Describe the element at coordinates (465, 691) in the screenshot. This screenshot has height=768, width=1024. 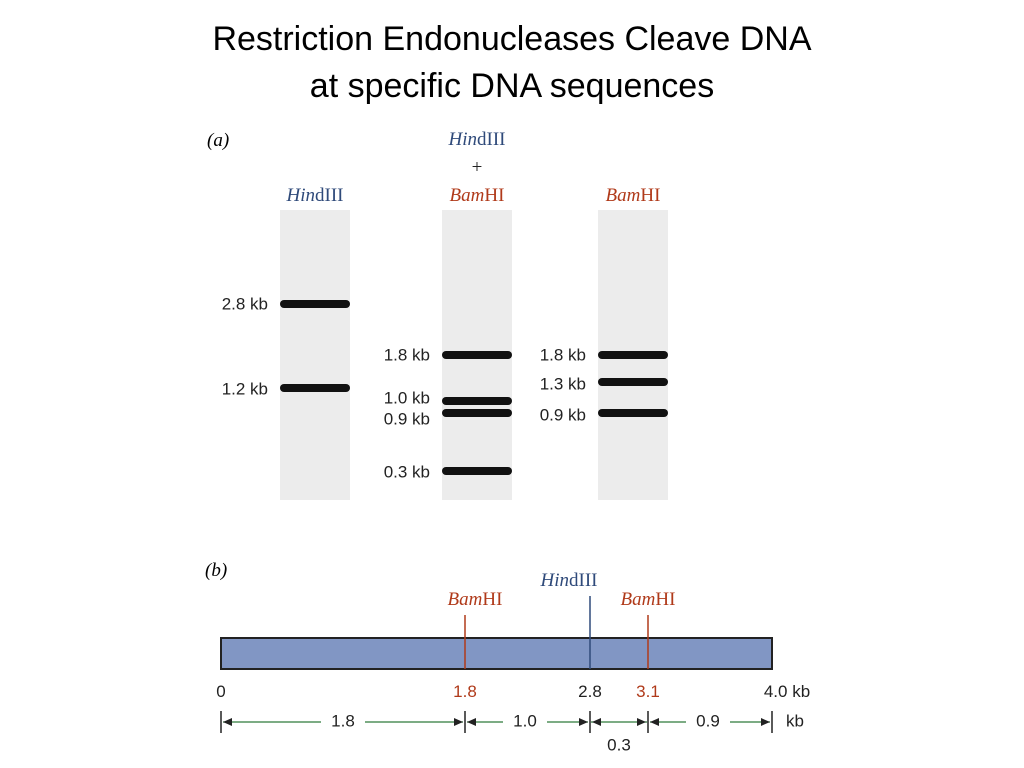
I see `scale-label: 1.8` at that location.